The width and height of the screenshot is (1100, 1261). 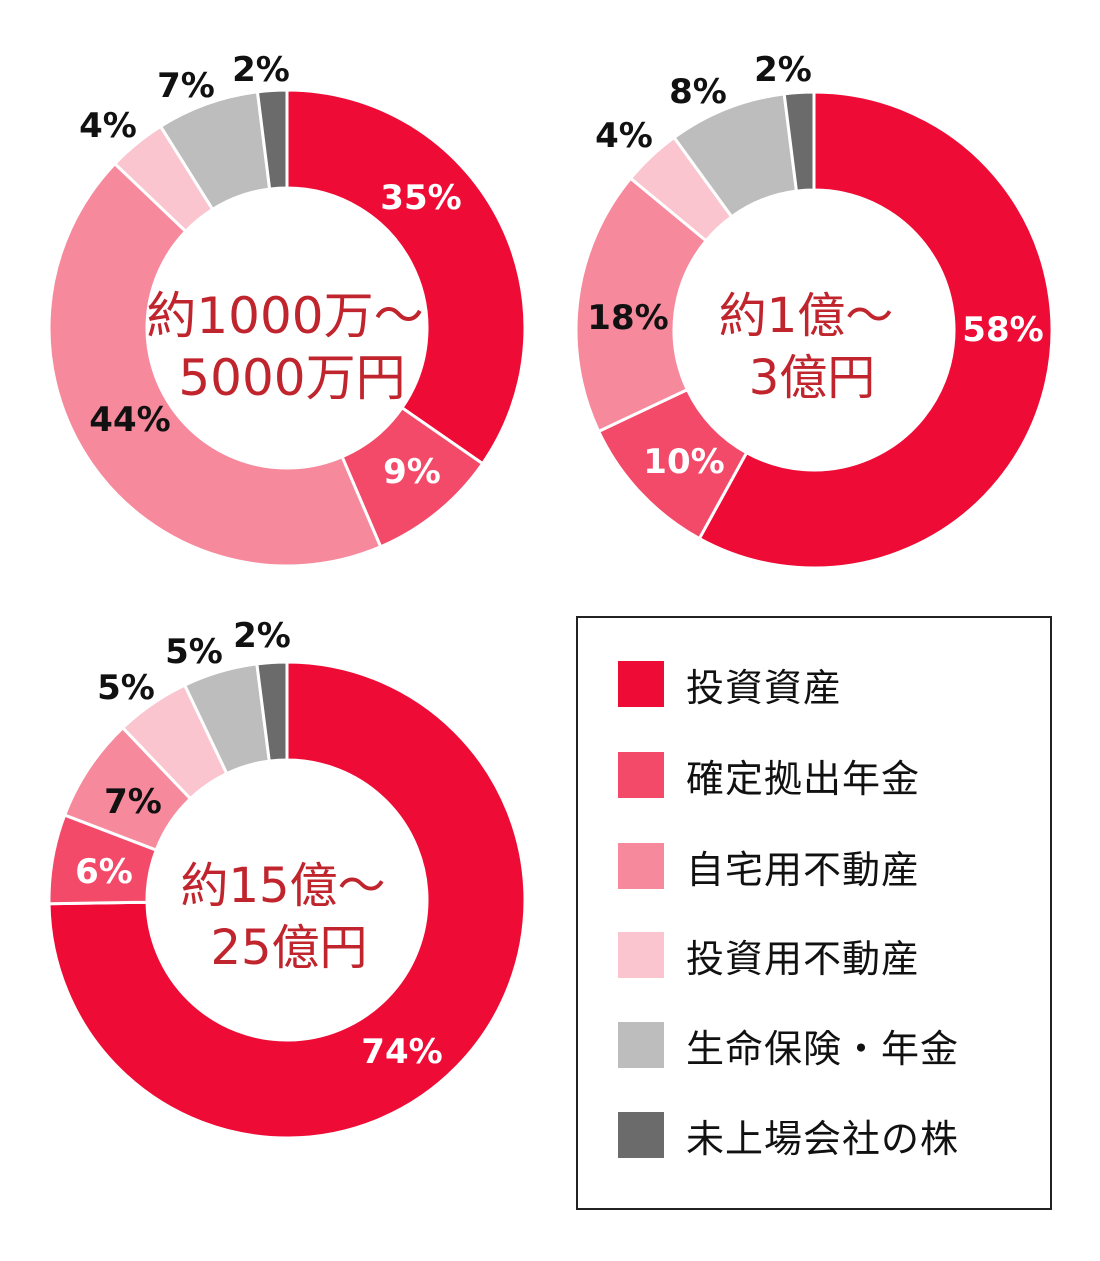 I want to click on legend-item-investment-assets: 投資資産, so click(x=730, y=685).